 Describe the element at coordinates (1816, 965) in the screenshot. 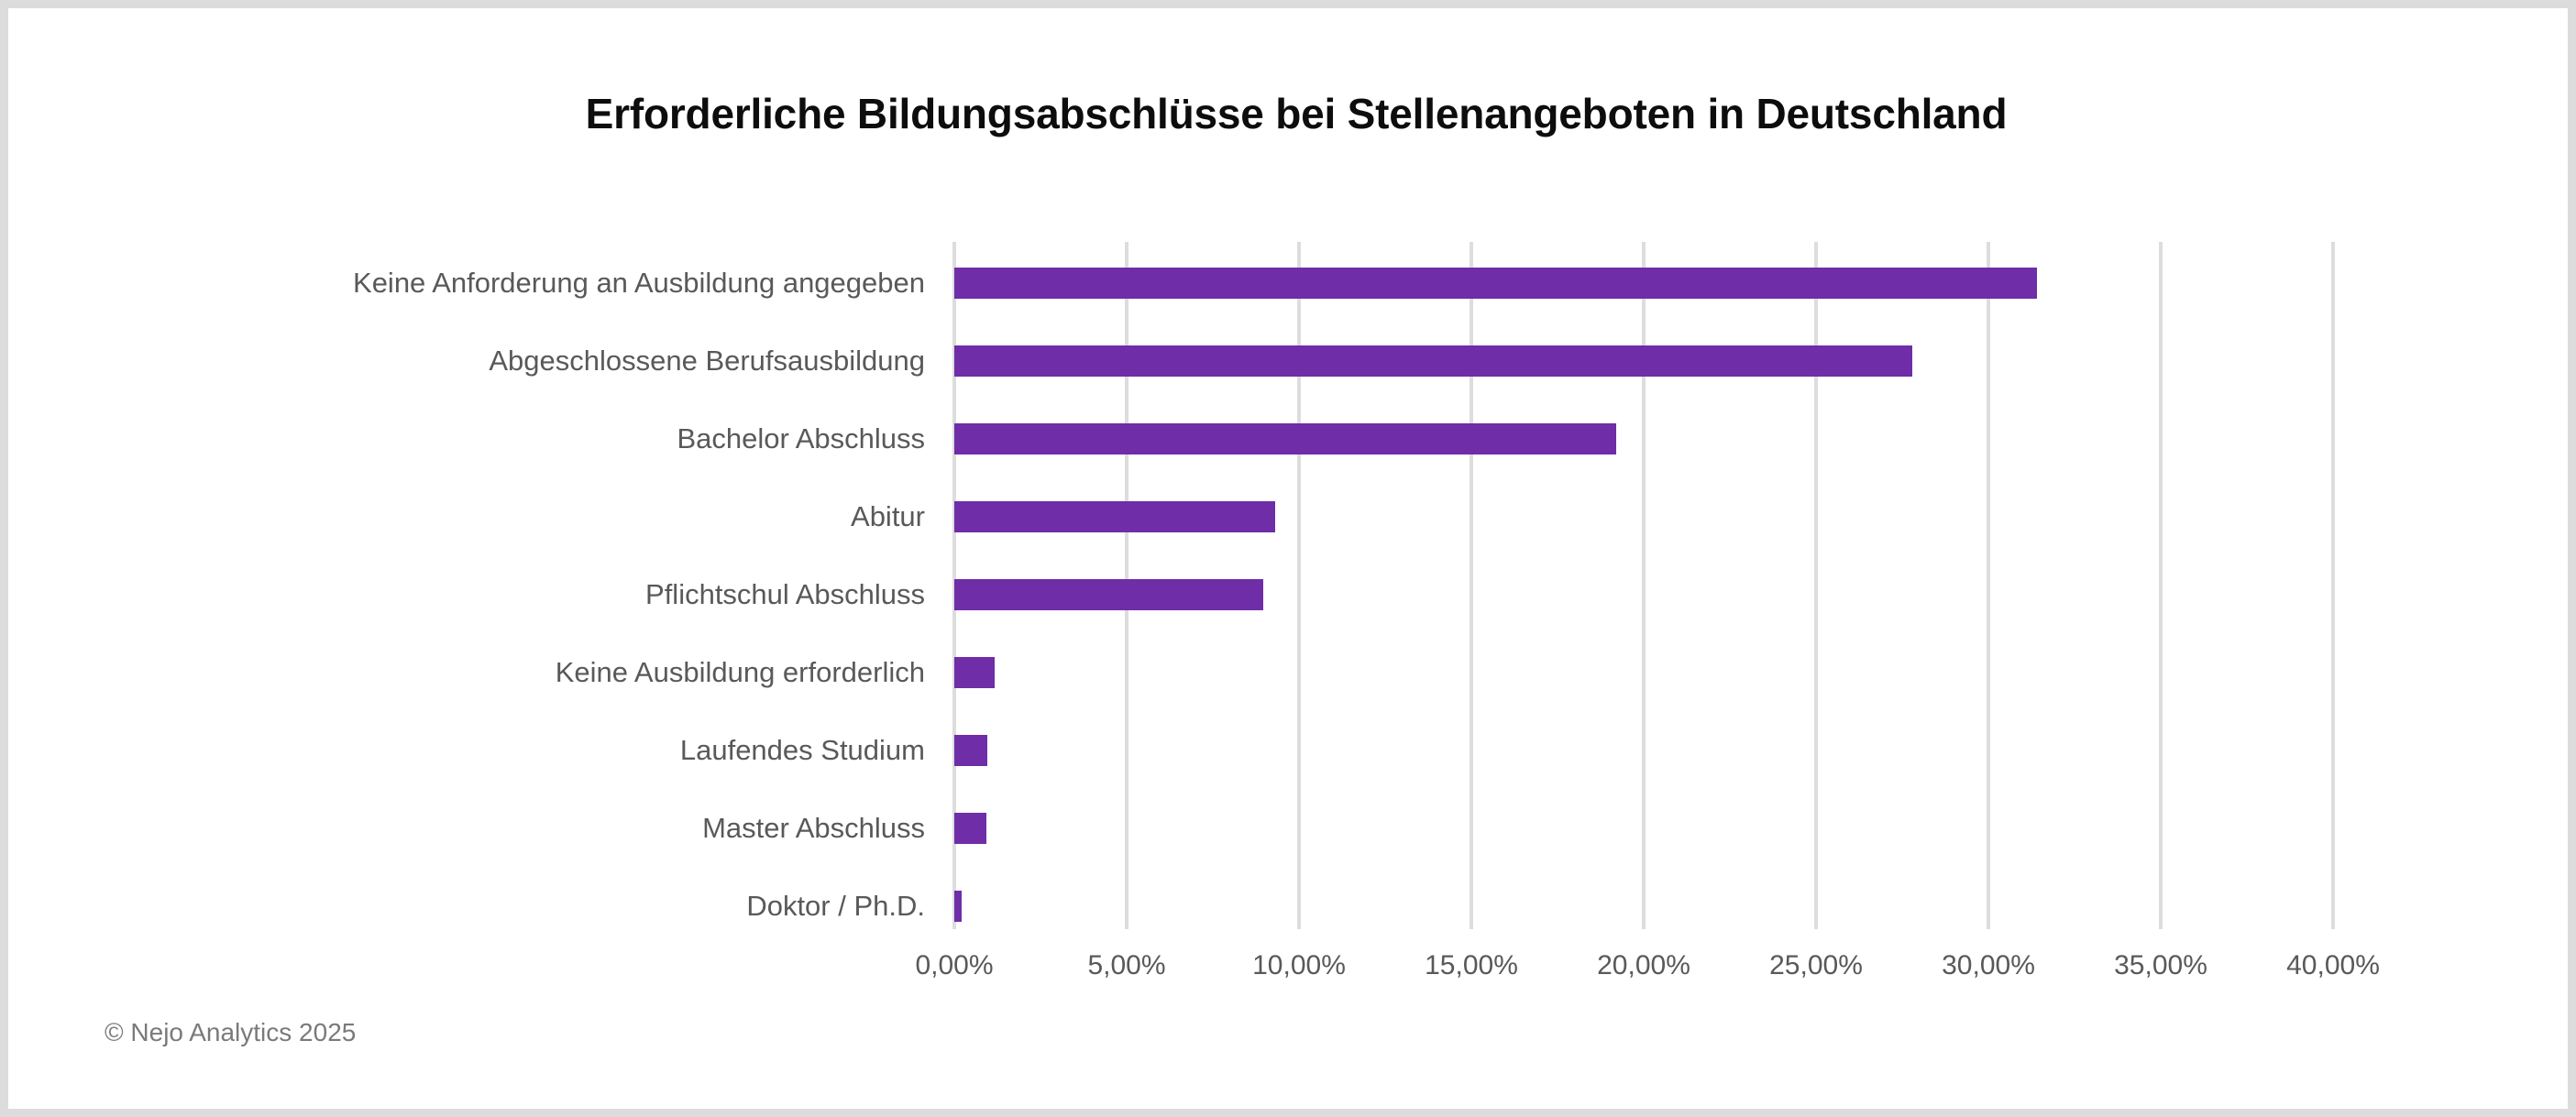

I see `x-tick-label: 25,00%` at that location.